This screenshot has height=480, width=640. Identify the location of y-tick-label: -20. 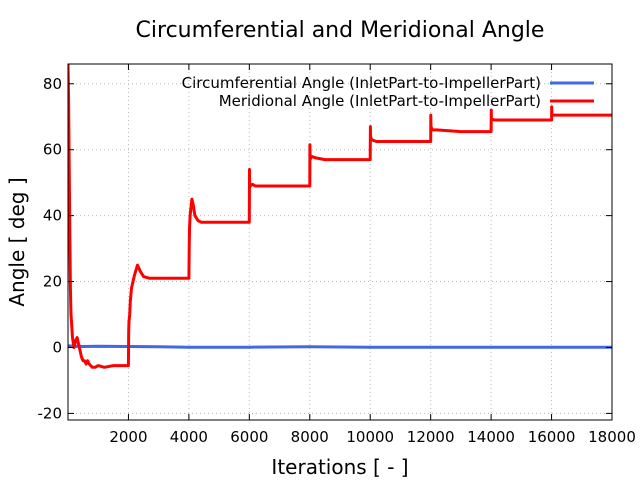
(50, 413).